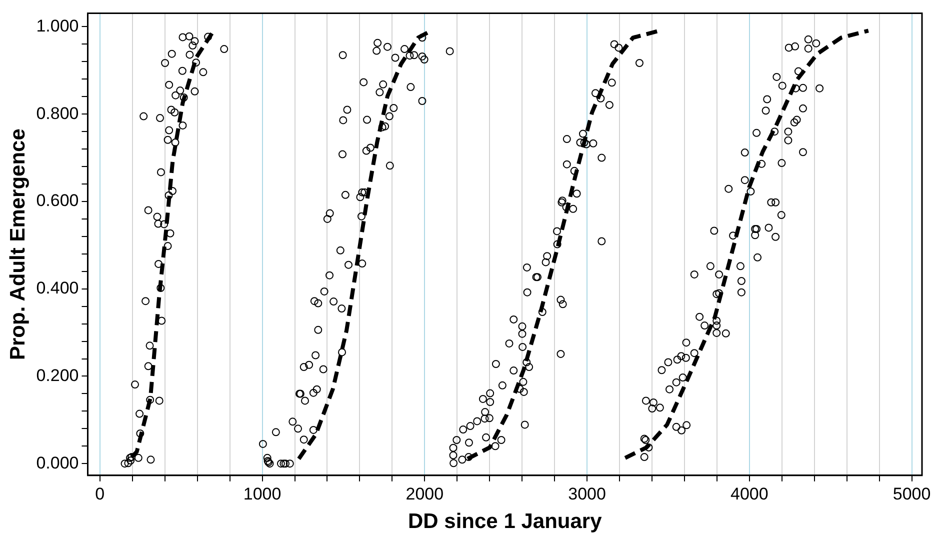 This screenshot has width=938, height=537. What do you see at coordinates (18, 244) in the screenshot?
I see `y-axis-title: Prop. Adult Emergence` at bounding box center [18, 244].